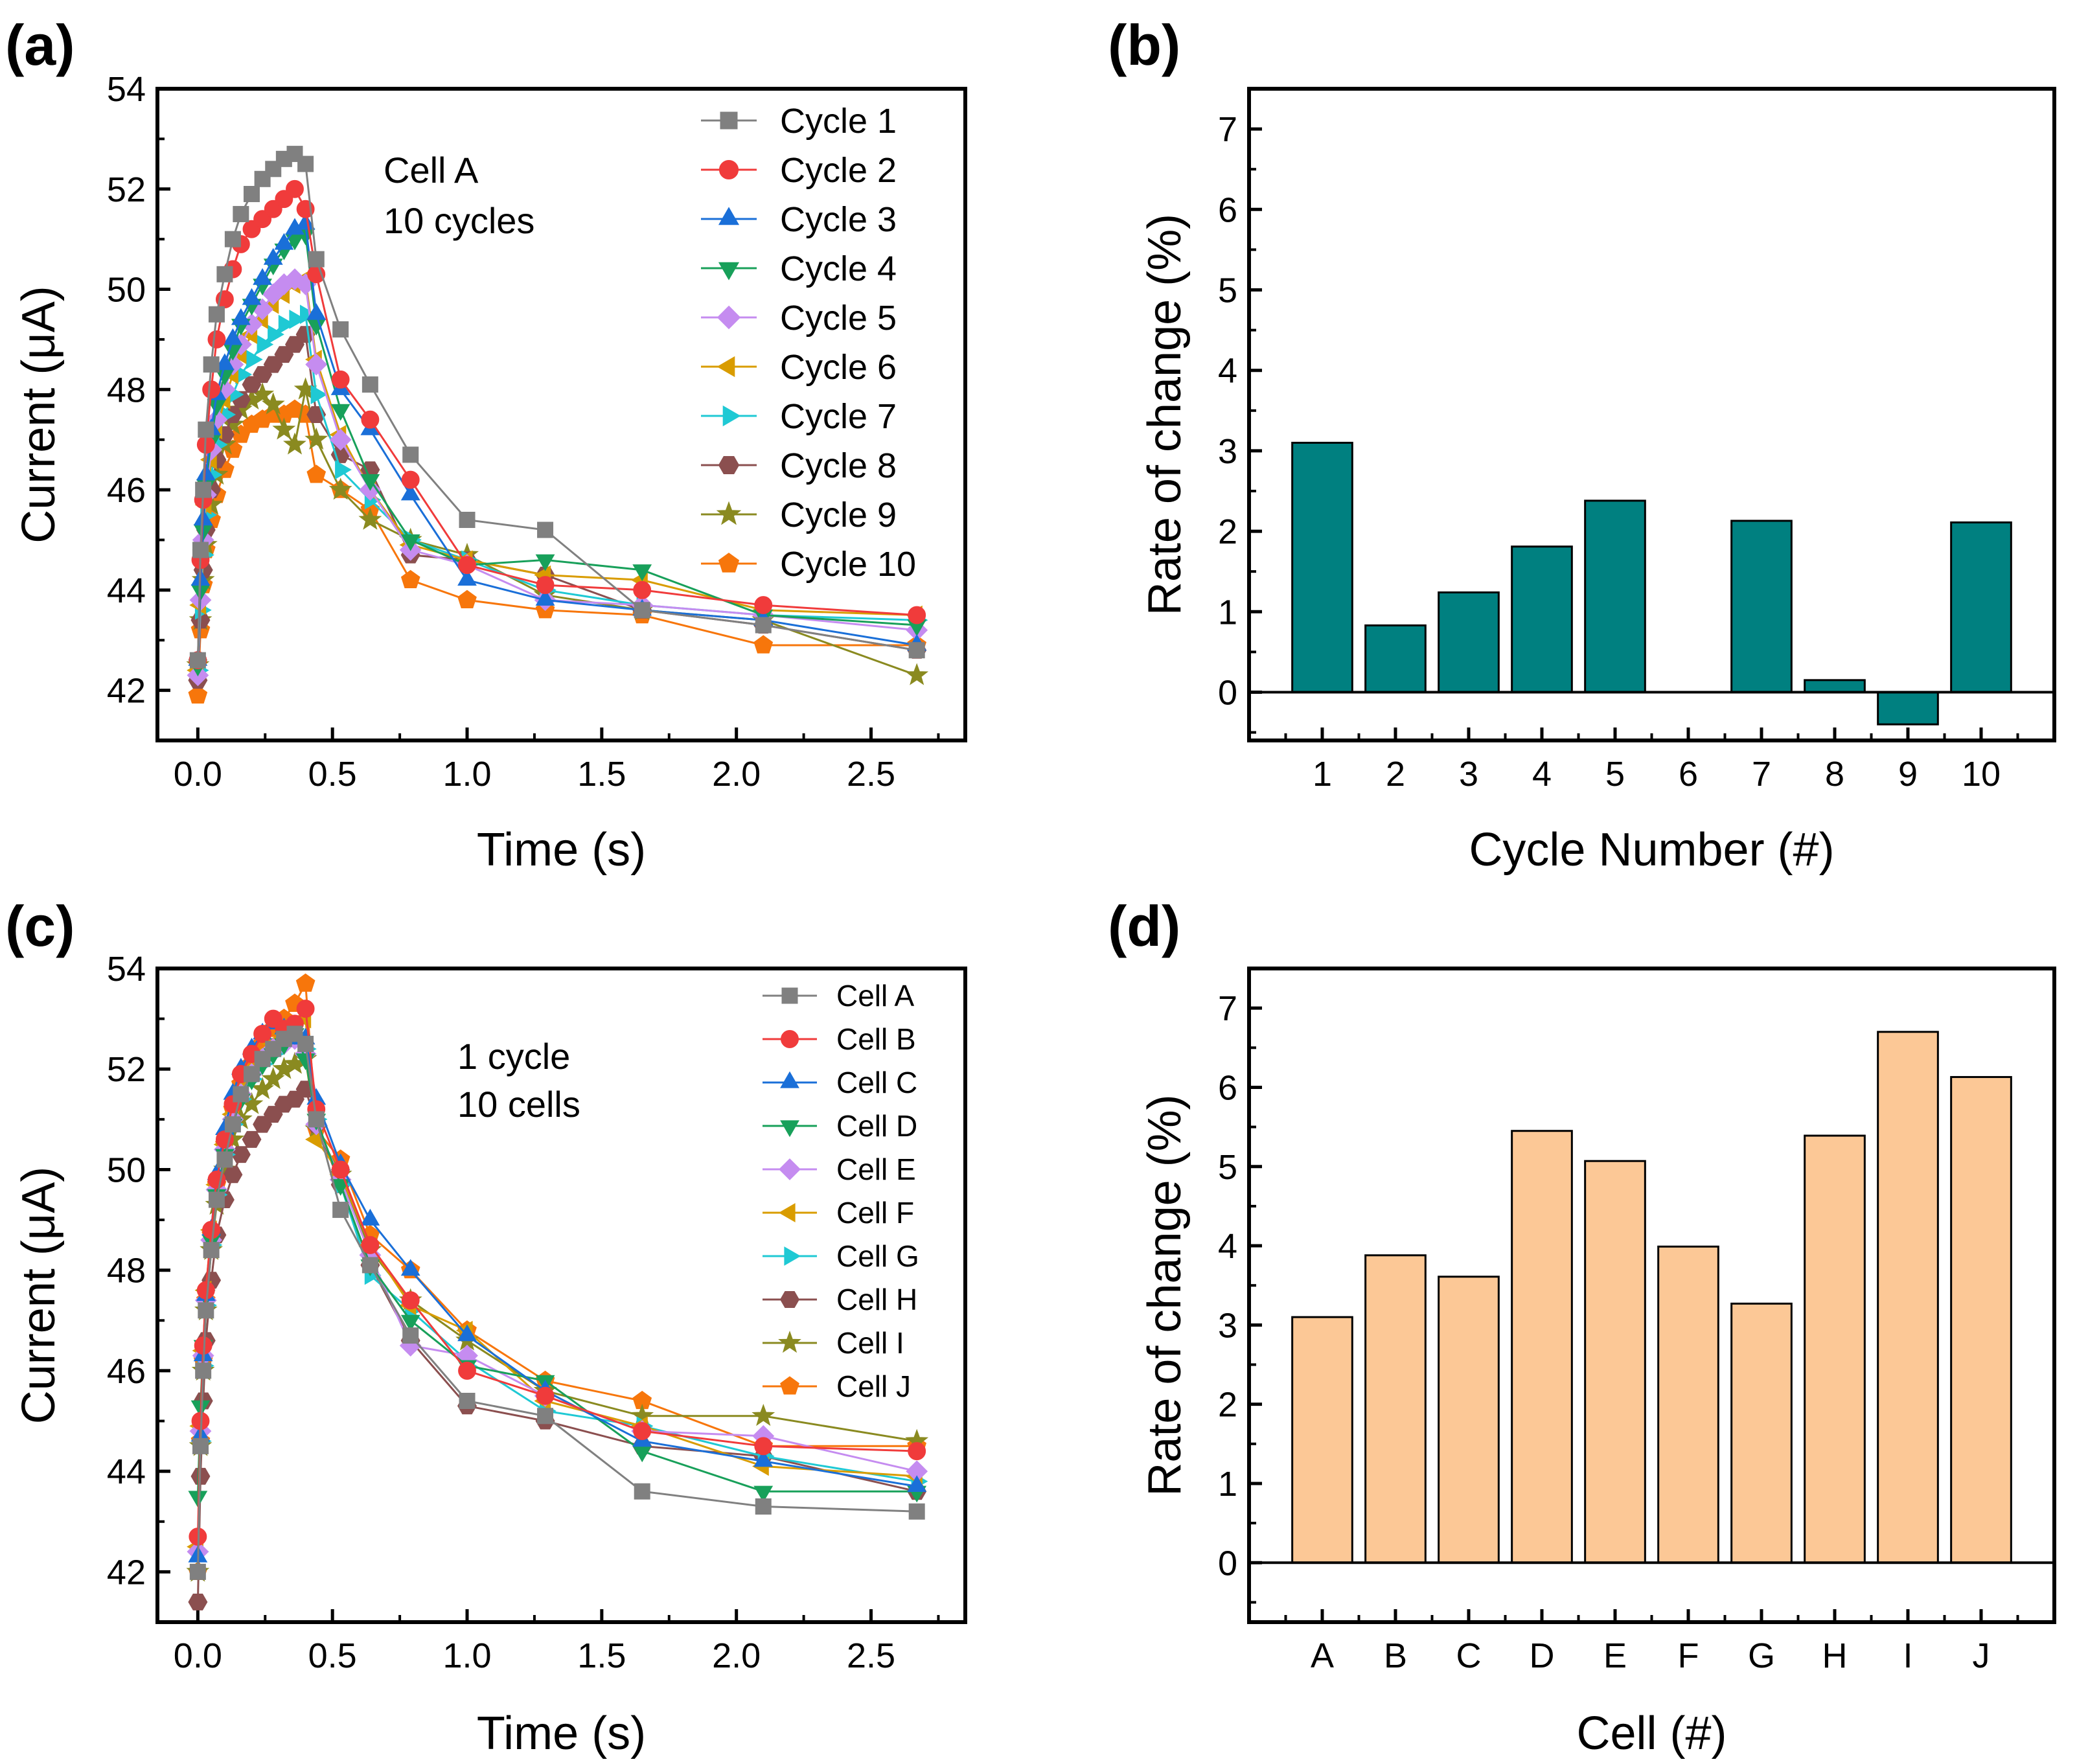  What do you see at coordinates (838, 465) in the screenshot?
I see `legend-label: Cycle 8` at bounding box center [838, 465].